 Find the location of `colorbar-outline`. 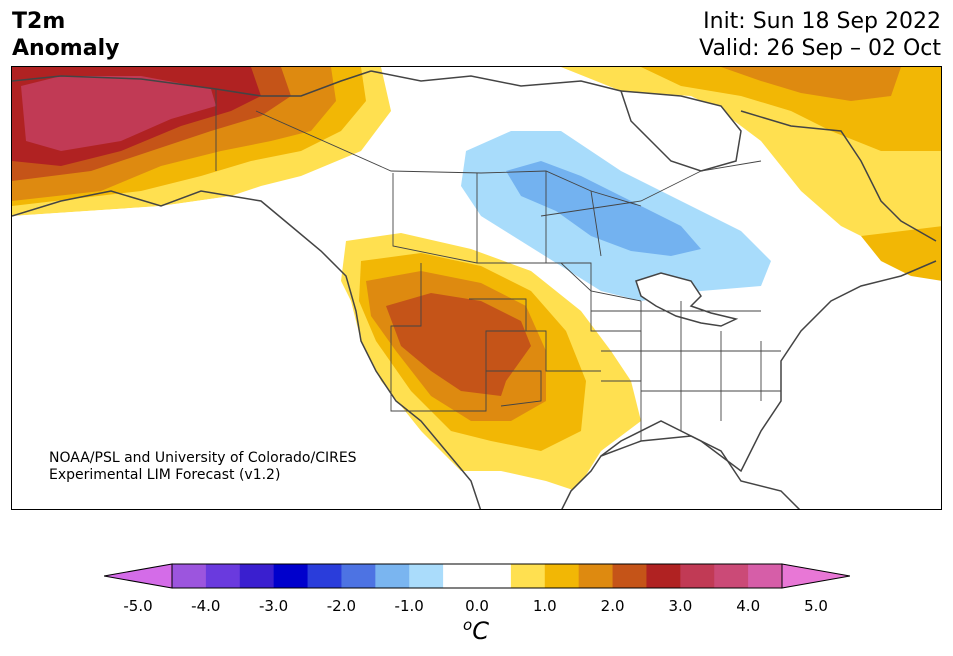

colorbar-outline is located at coordinates (477, 576).